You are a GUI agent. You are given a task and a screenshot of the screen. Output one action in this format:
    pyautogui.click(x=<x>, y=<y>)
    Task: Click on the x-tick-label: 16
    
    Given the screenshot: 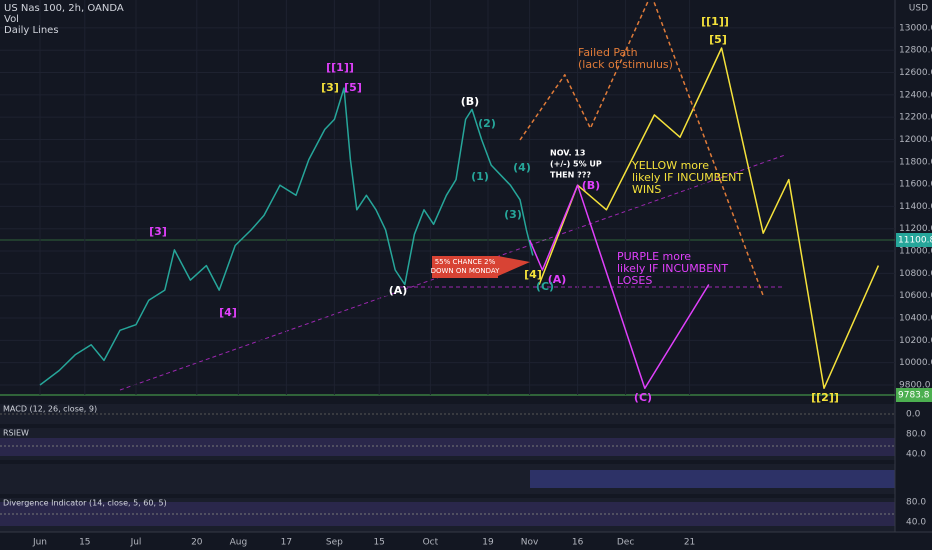 What is the action you would take?
    pyautogui.click(x=578, y=543)
    